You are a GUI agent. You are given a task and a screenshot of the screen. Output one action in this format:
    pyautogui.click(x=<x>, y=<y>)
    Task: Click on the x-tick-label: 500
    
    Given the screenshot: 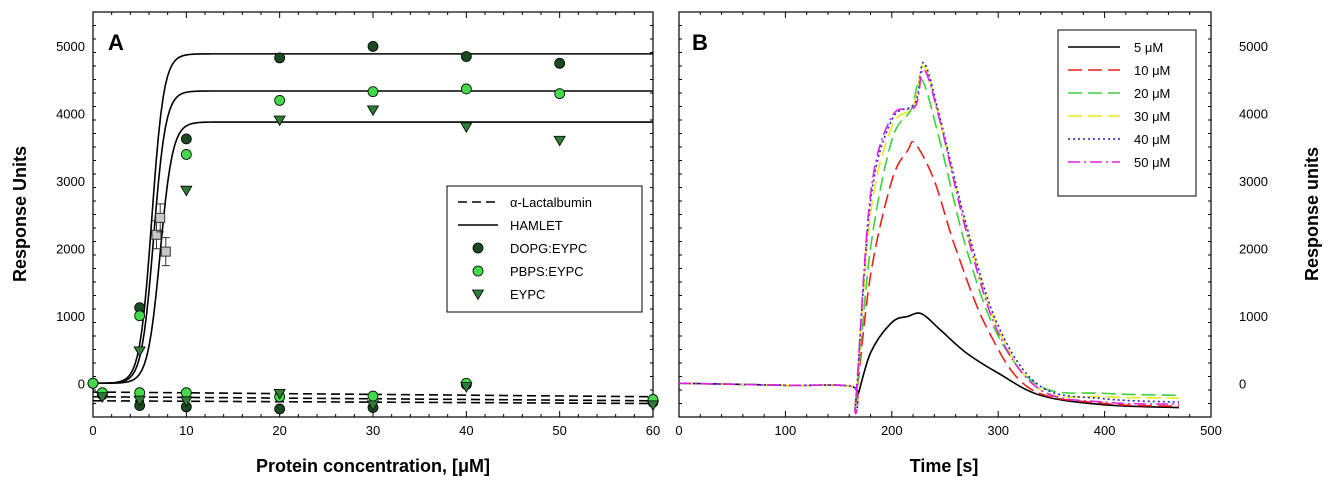 What is the action you would take?
    pyautogui.click(x=1211, y=430)
    